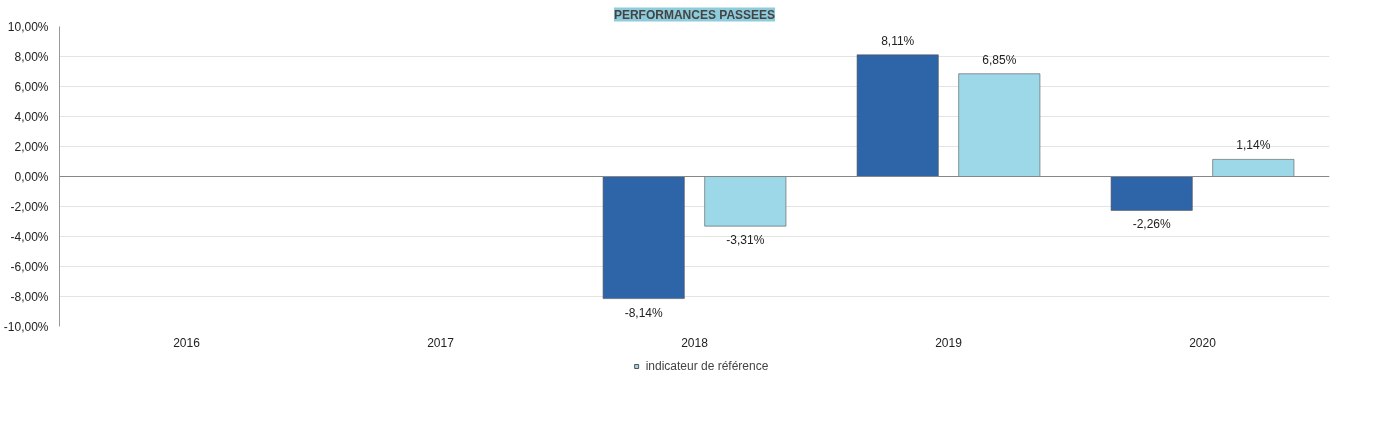 Image resolution: width=1388 pixels, height=425 pixels. I want to click on x-tick-label: 2018, so click(695, 342).